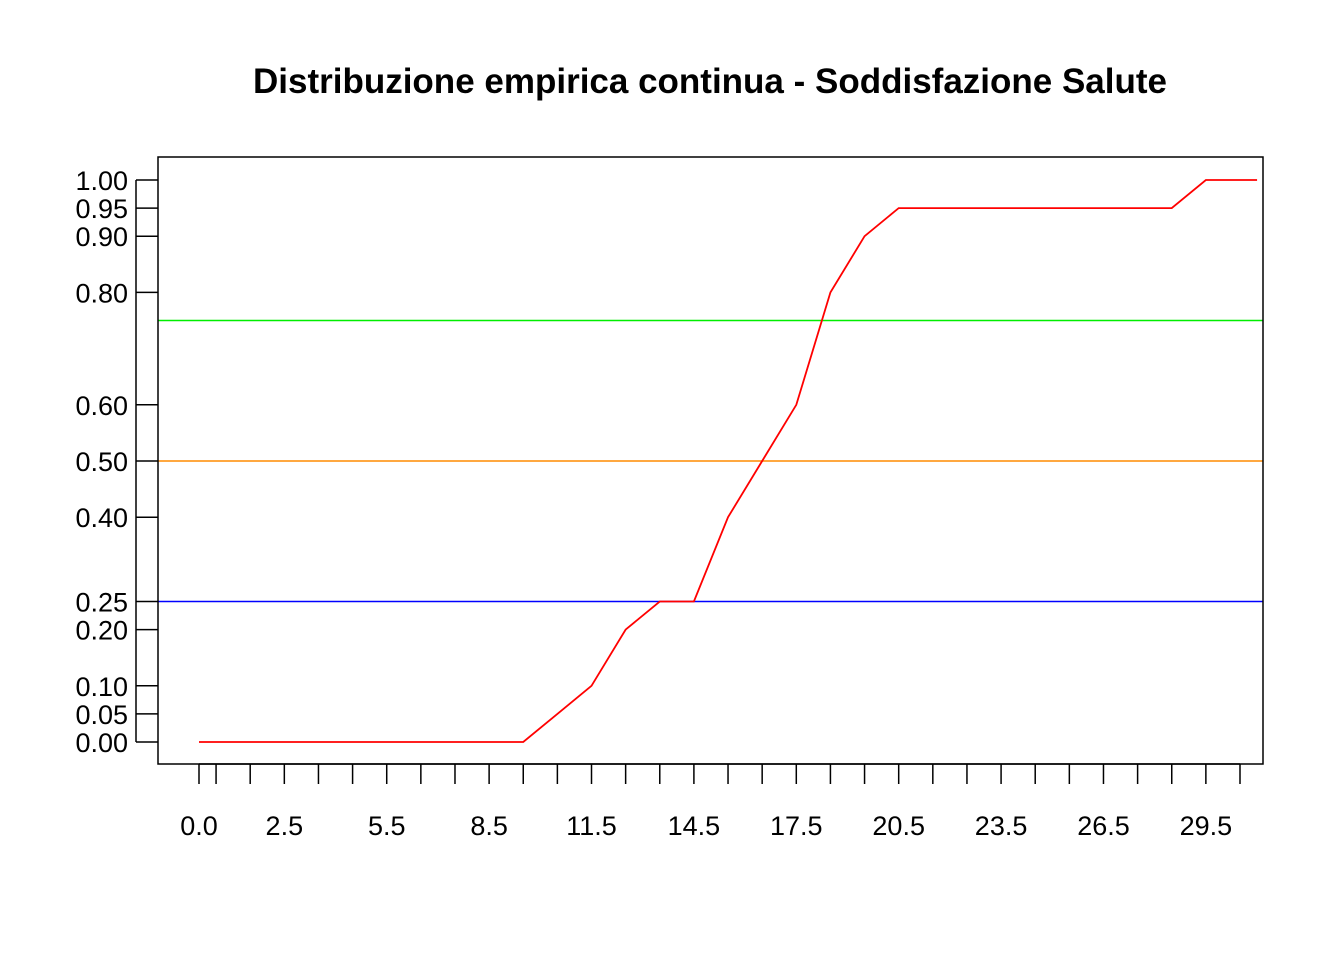 The height and width of the screenshot is (960, 1344). What do you see at coordinates (101, 518) in the screenshot?
I see `y-tick-label: 0.40` at bounding box center [101, 518].